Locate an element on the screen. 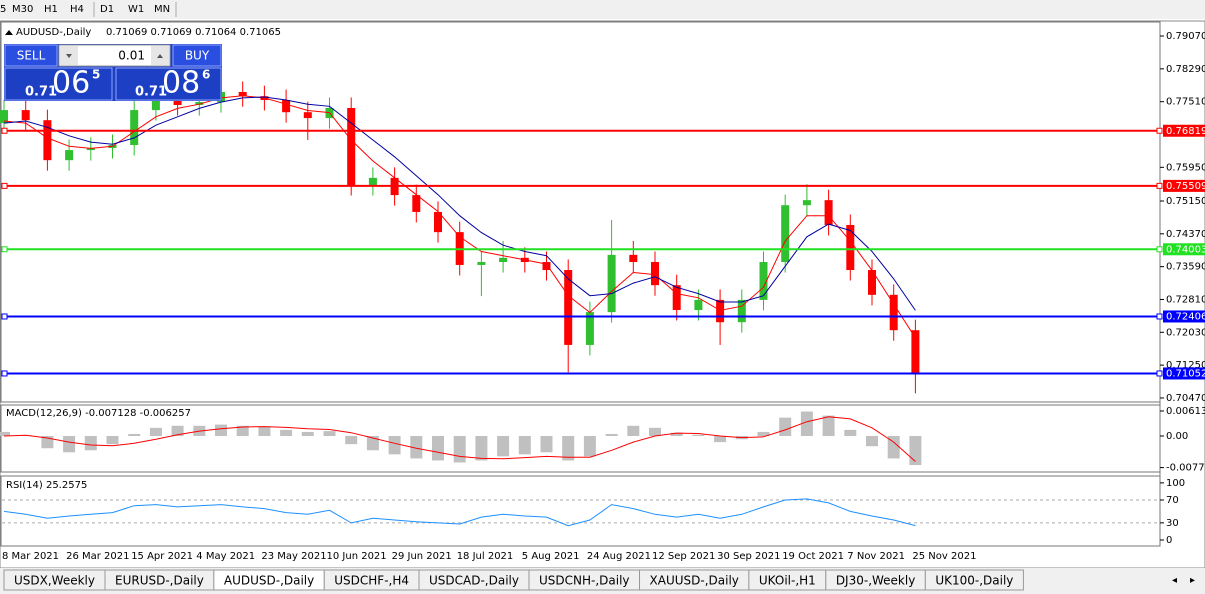 The image size is (1205, 594). tab-label: UKOil-,H1 is located at coordinates (787, 581).